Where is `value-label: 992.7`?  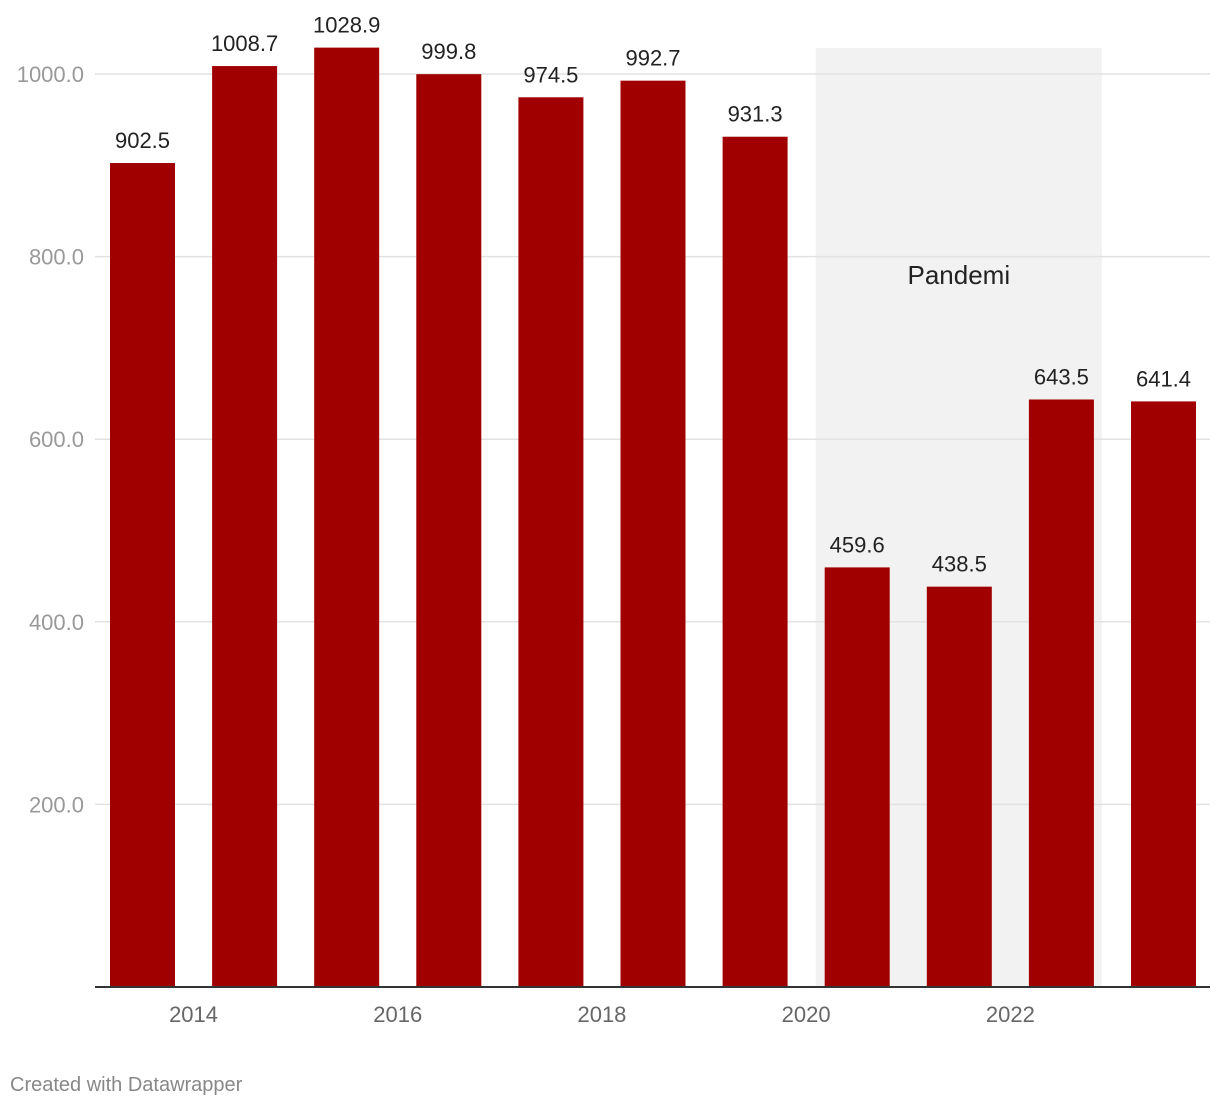 value-label: 992.7 is located at coordinates (652, 58).